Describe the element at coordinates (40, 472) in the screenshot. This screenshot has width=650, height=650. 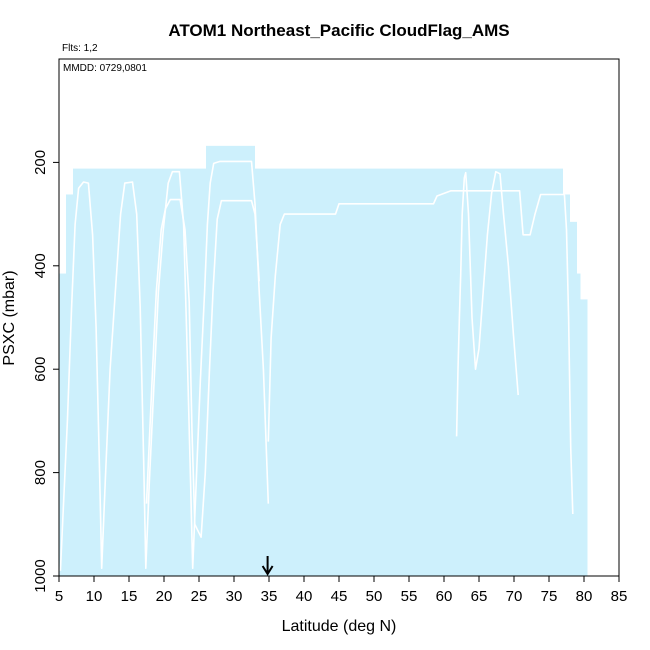
I see `y-tick-label: 800` at that location.